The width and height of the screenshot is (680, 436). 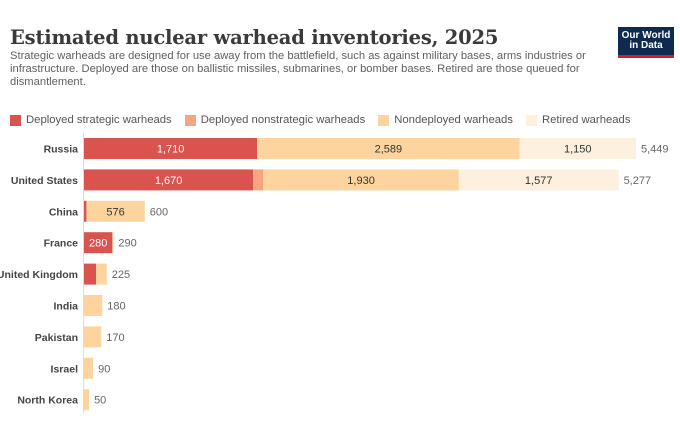 I want to click on category-label: Pakistan, so click(x=56, y=338).